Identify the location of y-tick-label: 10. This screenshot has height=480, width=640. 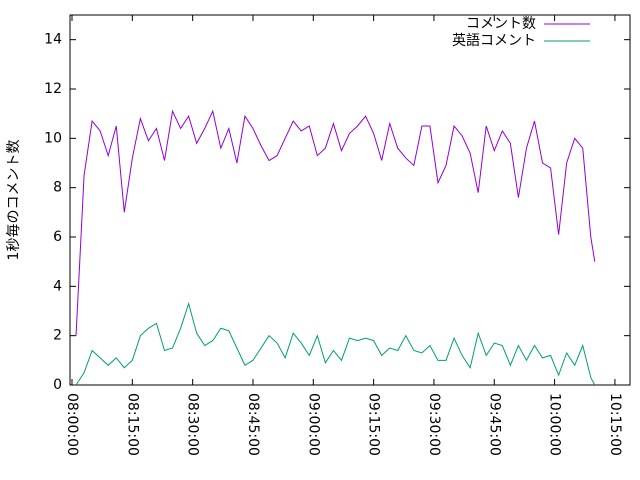
(53, 138).